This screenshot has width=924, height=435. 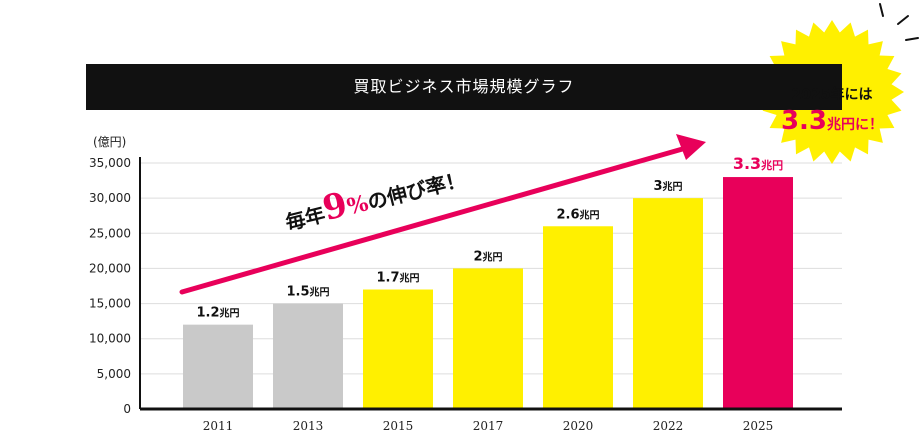 I want to click on x-tick-label: 2017, so click(x=488, y=426).